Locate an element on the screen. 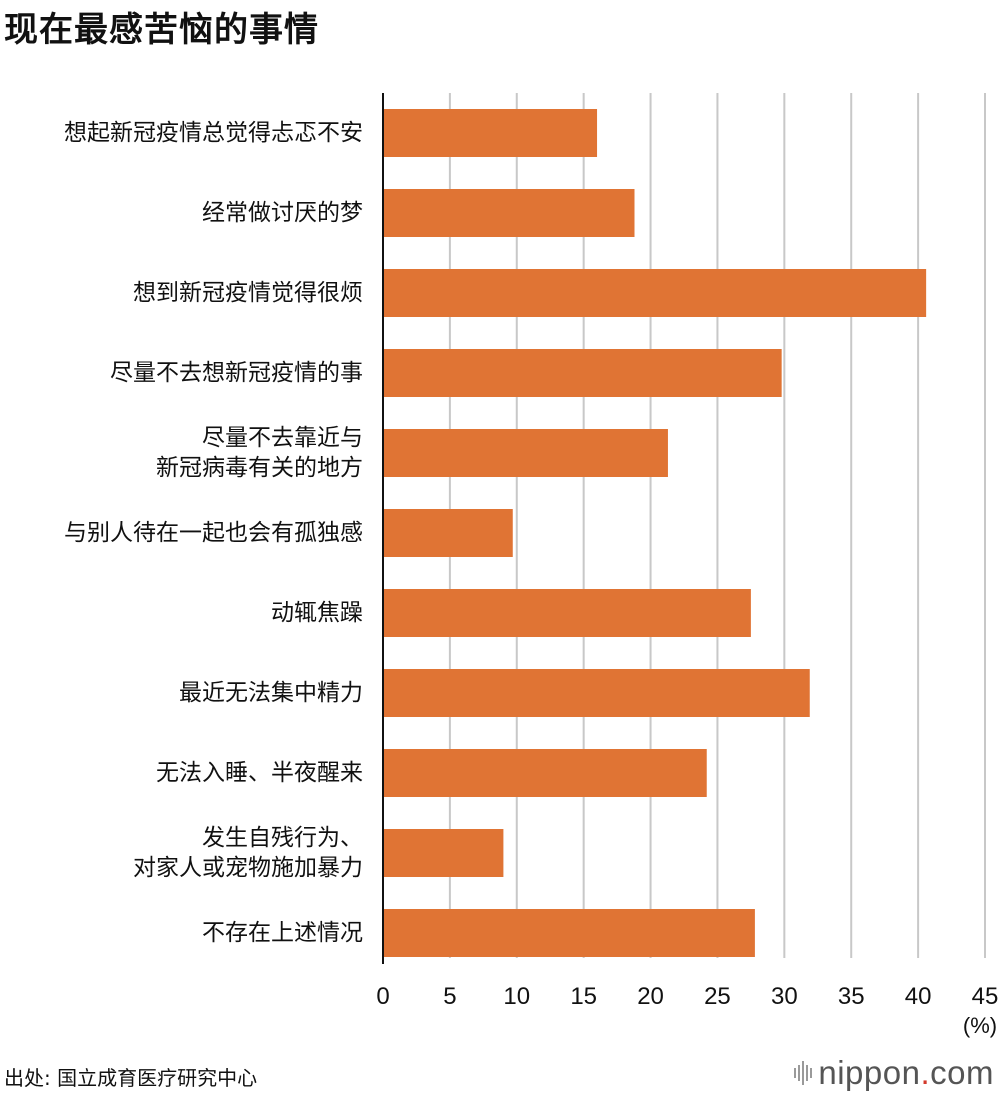  nippon-logo: nippon.com is located at coordinates (894, 1073).